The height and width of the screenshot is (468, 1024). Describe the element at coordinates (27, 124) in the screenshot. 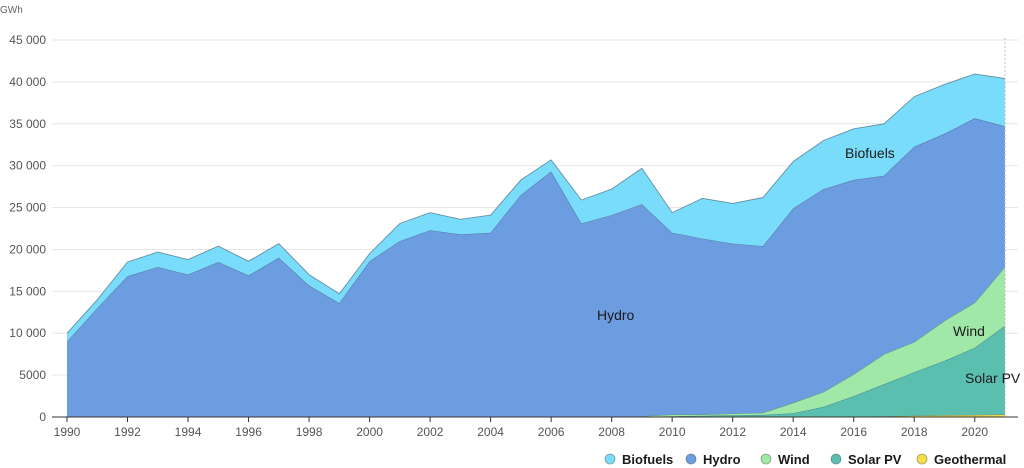

I see `y-tick-label: 35 000` at that location.